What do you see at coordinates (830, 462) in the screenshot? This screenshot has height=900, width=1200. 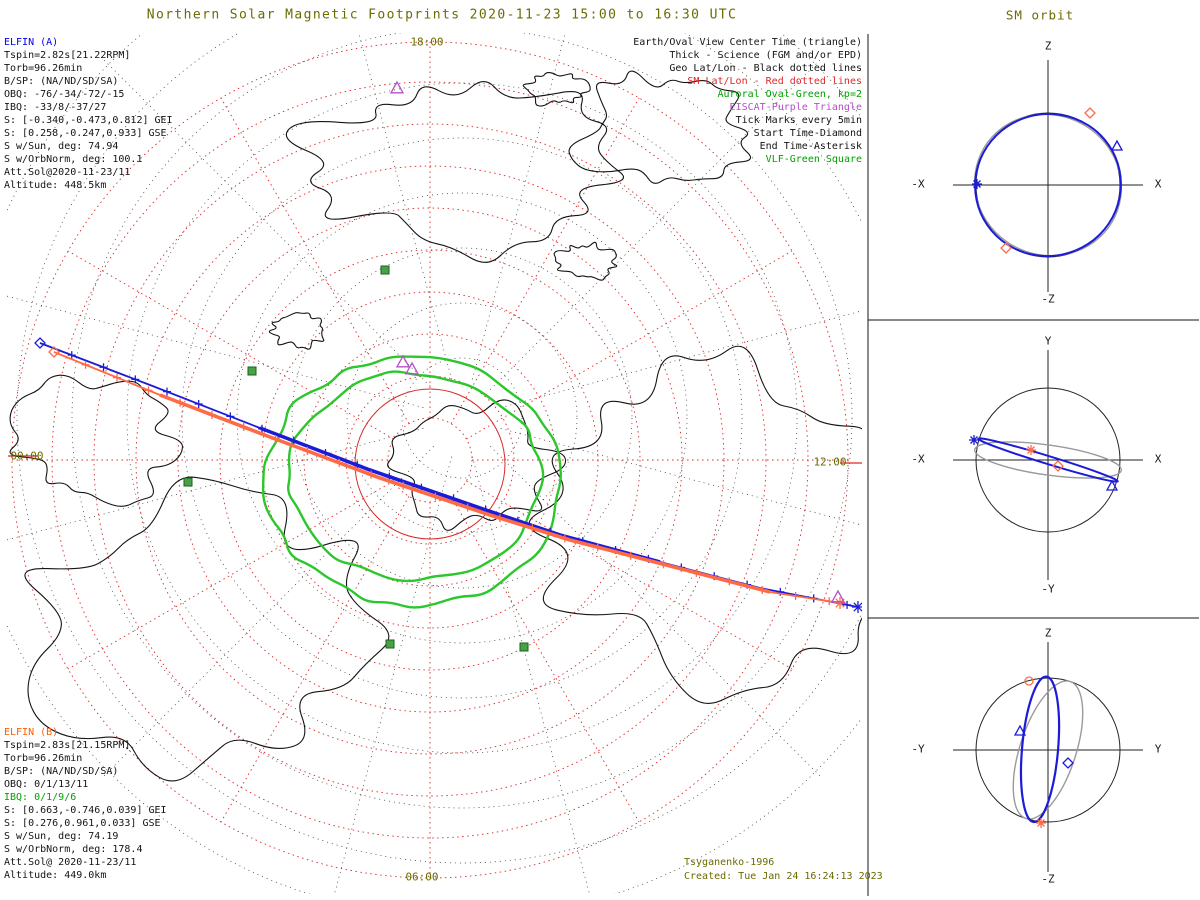 I see `clock-label-12: 12:00` at bounding box center [830, 462].